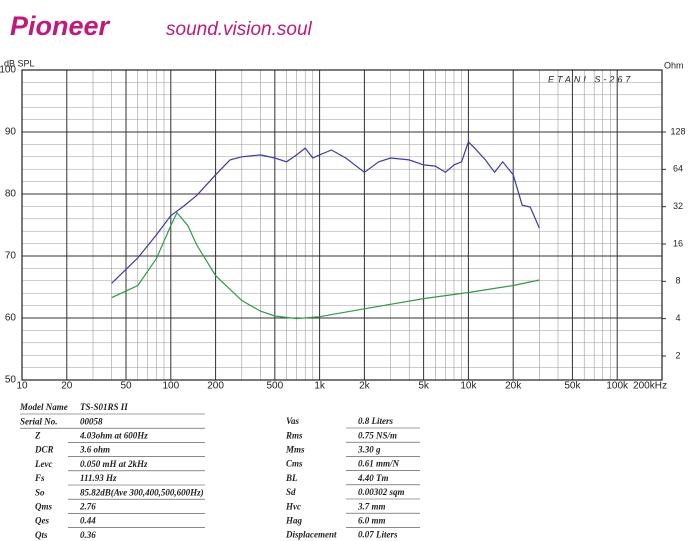 This screenshot has height=541, width=700. I want to click on y2-tick-label: 4, so click(677, 318).